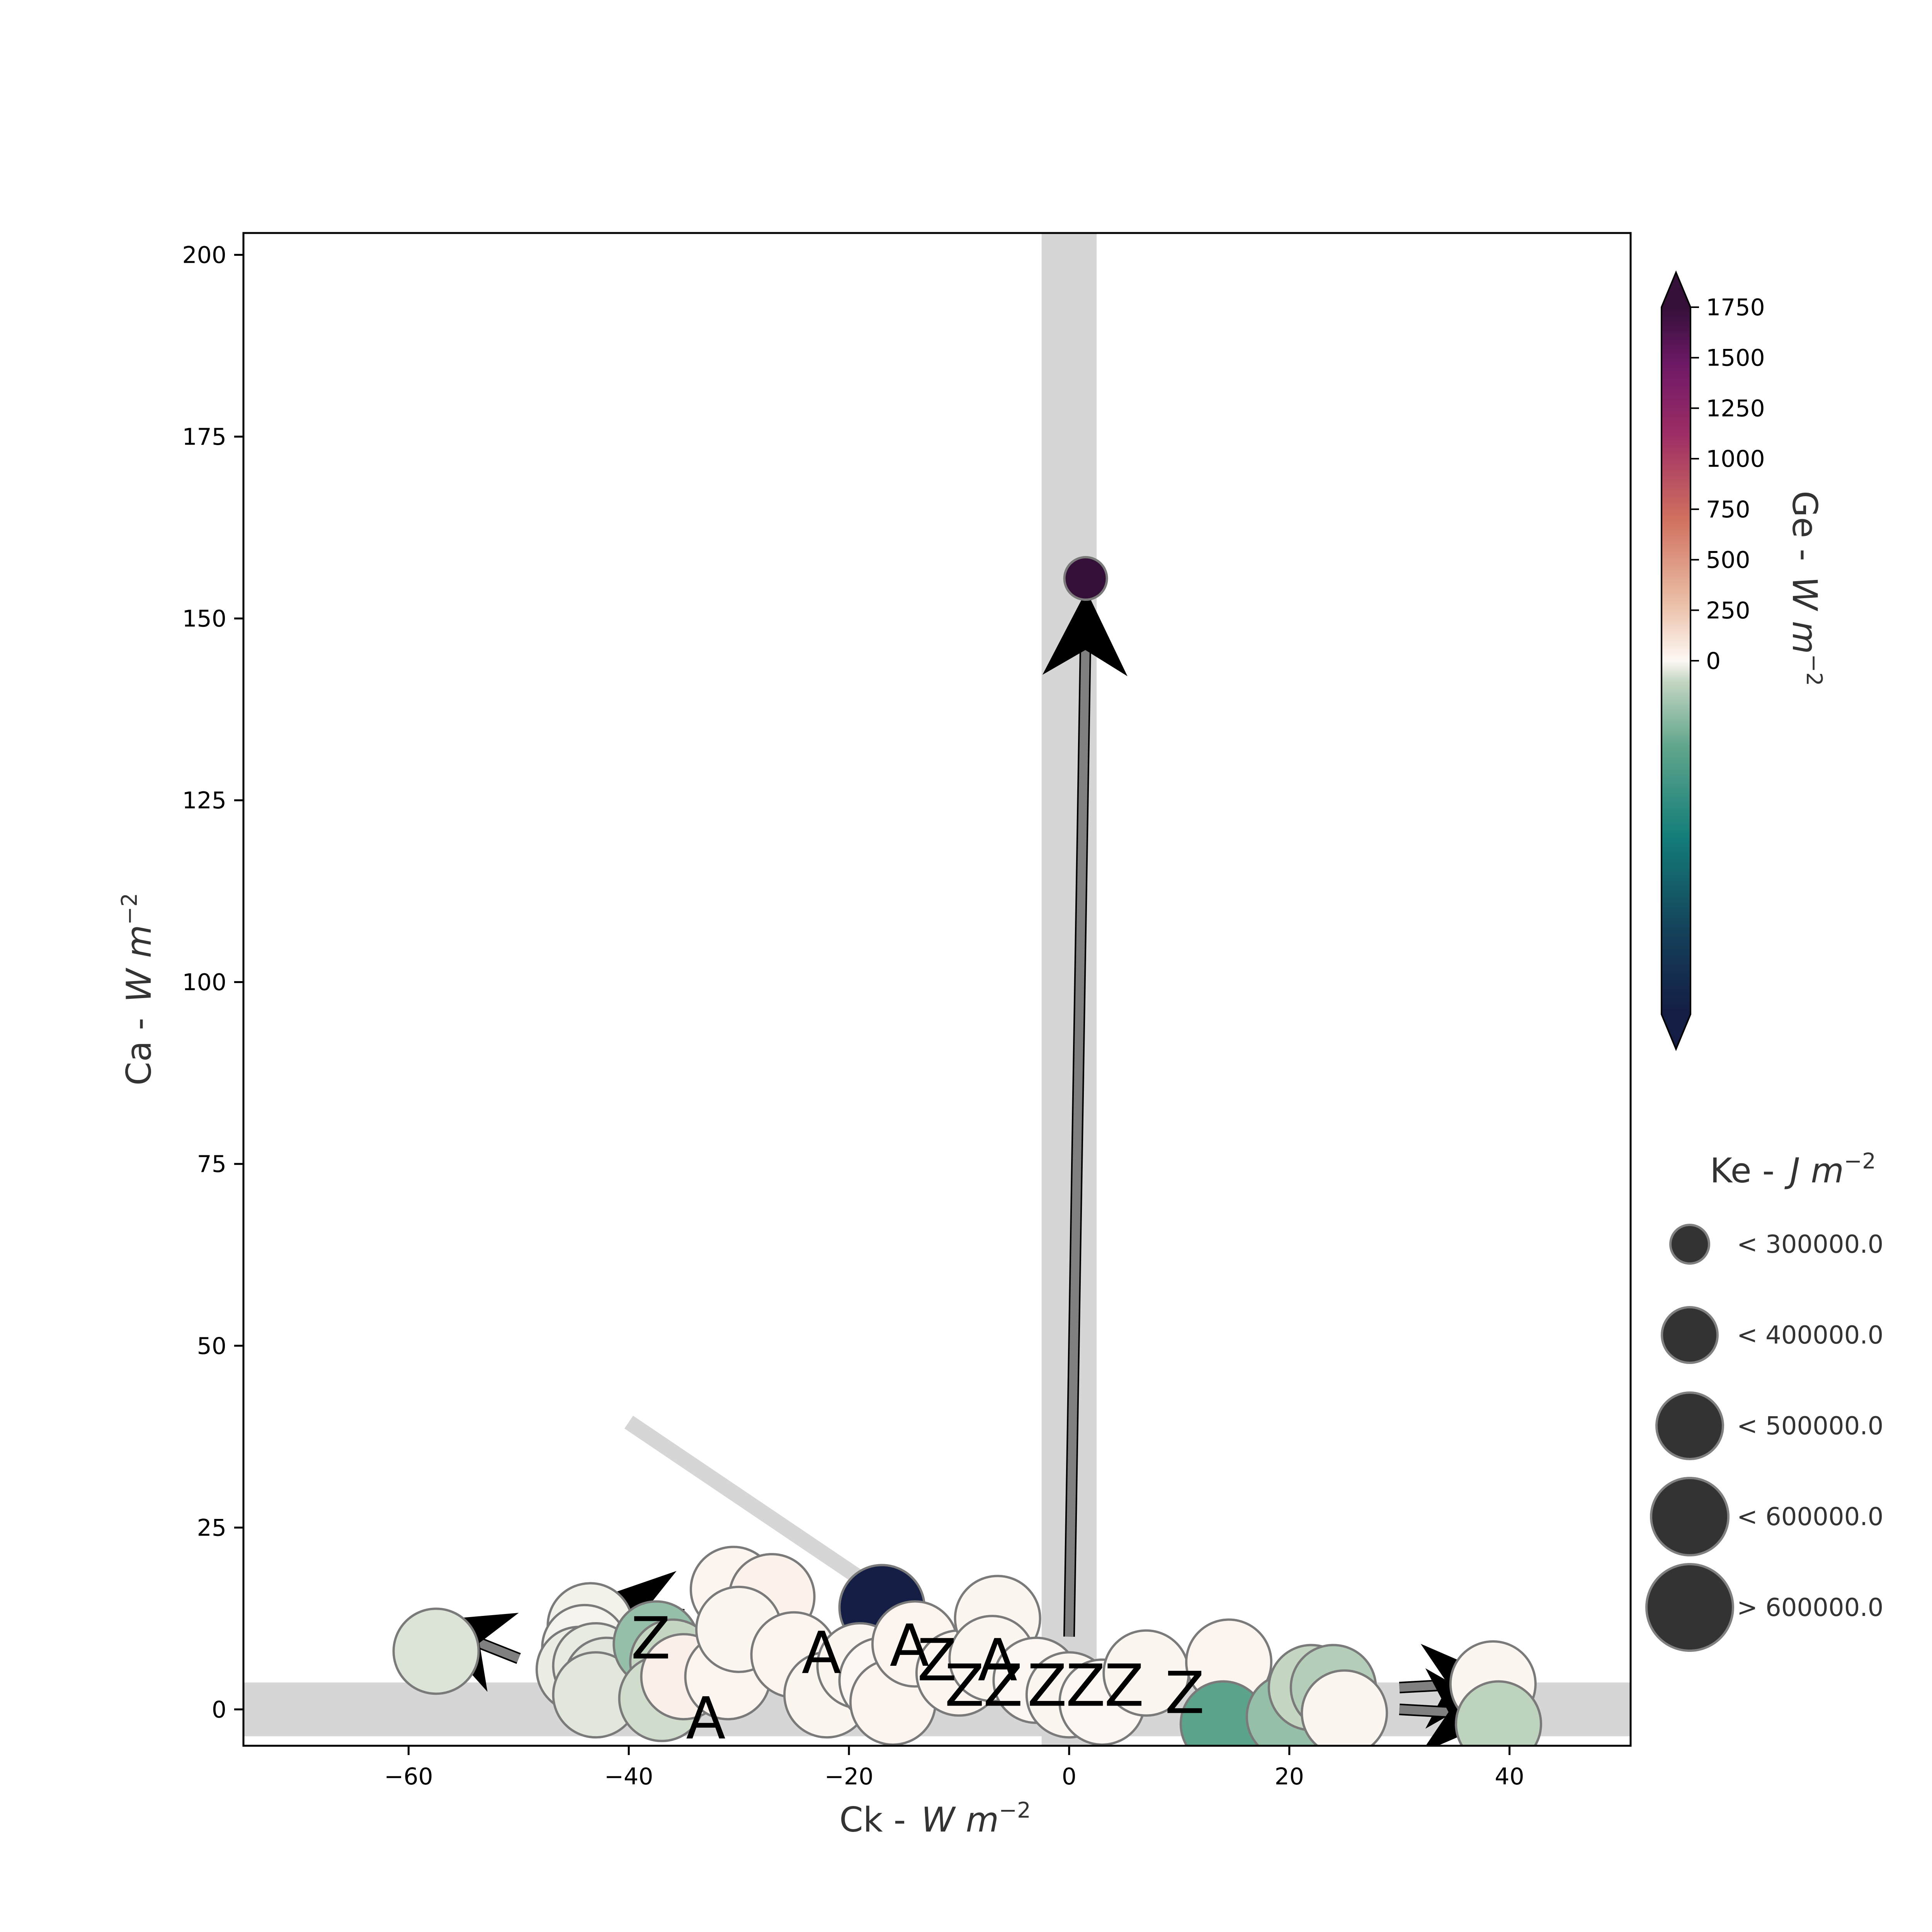 This screenshot has height=1932, width=1932. What do you see at coordinates (1047, 1685) in the screenshot?
I see `letter-marker-8: Z` at bounding box center [1047, 1685].